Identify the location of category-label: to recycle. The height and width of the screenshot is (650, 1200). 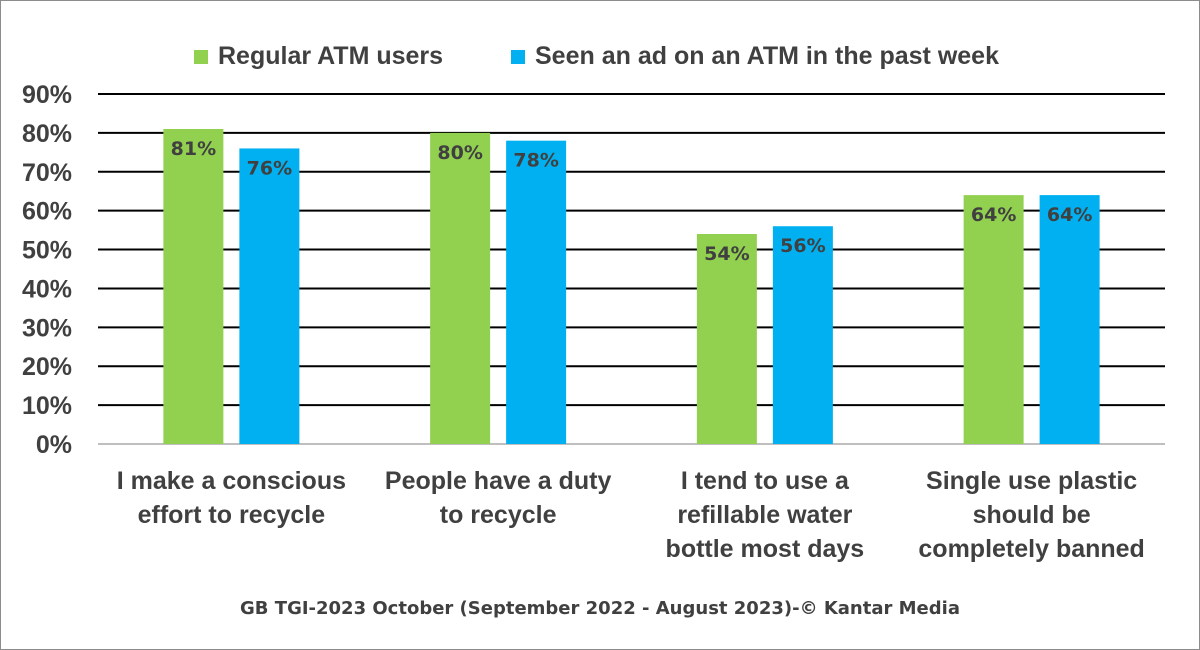
(498, 515).